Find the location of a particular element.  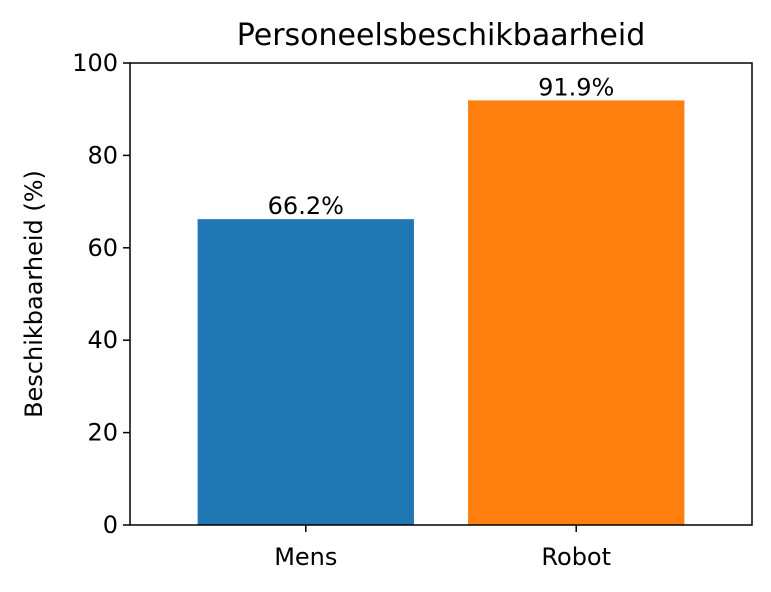

y-tick-label: 40 is located at coordinates (102, 340).